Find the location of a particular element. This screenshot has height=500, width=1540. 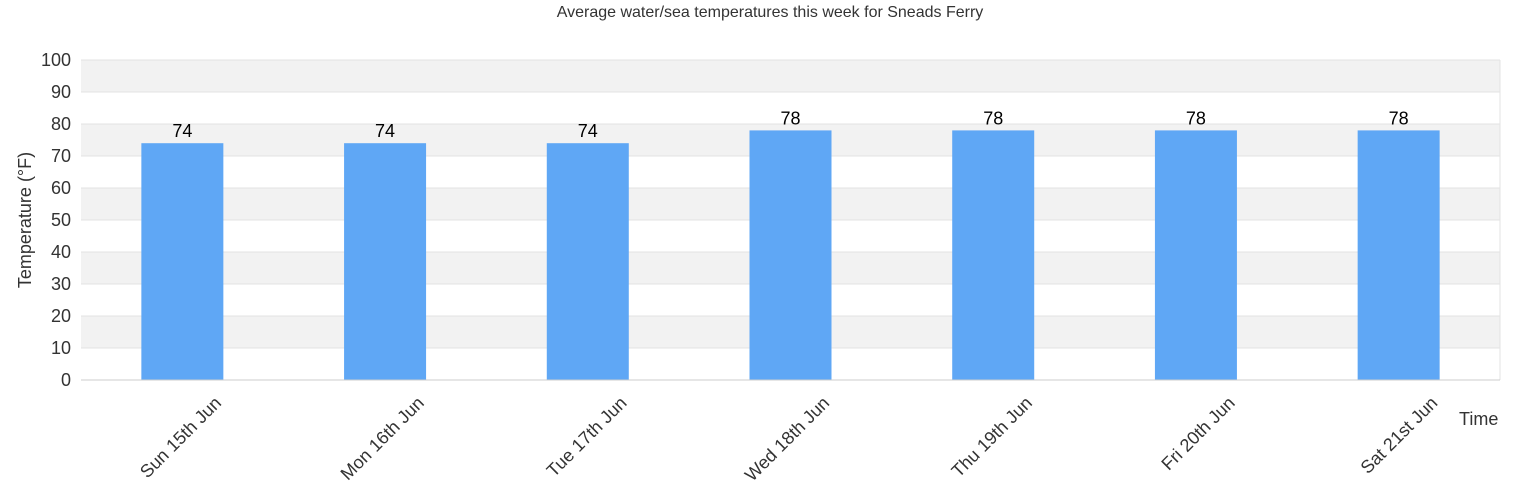

y-axis-label: Temperature (°F) is located at coordinates (25, 220).